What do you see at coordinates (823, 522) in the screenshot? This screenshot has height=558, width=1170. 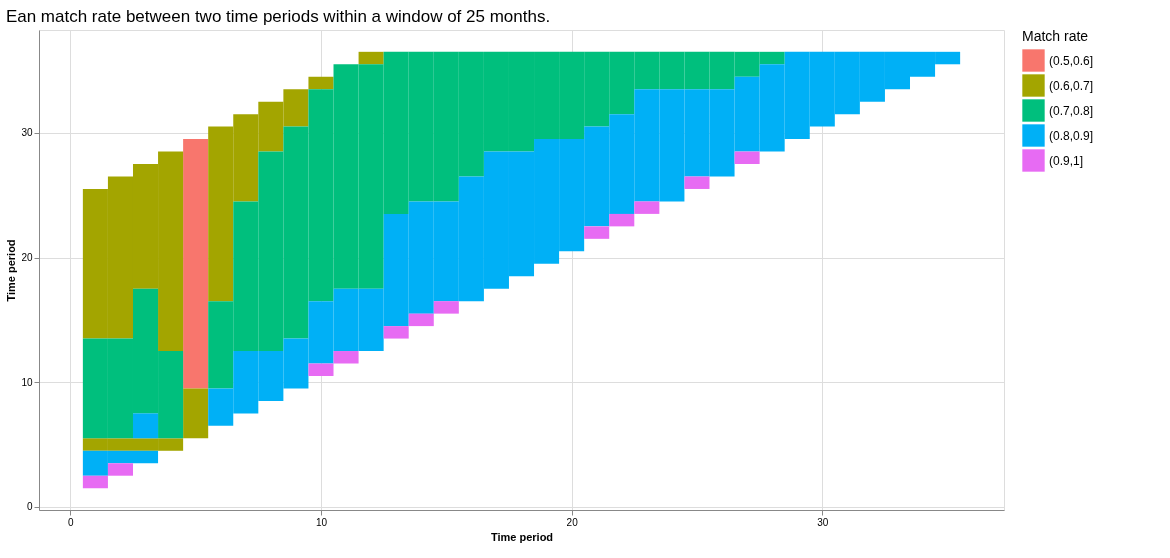 I see `x-tick-label: 30` at bounding box center [823, 522].